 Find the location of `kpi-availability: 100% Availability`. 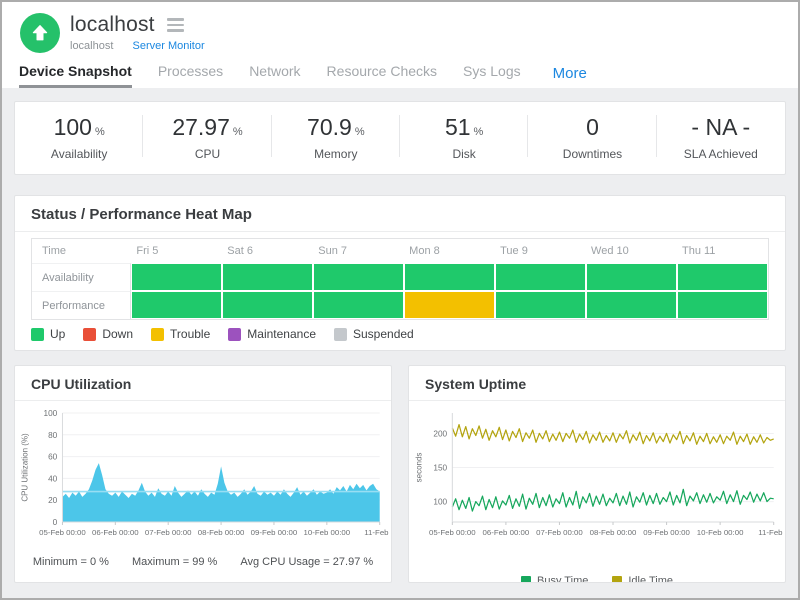

kpi-availability: 100% Availability is located at coordinates (79, 137).